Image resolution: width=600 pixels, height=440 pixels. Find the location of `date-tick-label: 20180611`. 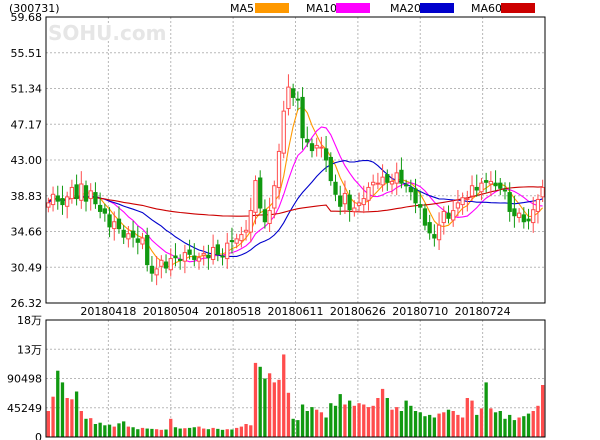

date-tick-label: 20180611 is located at coordinates (296, 311).